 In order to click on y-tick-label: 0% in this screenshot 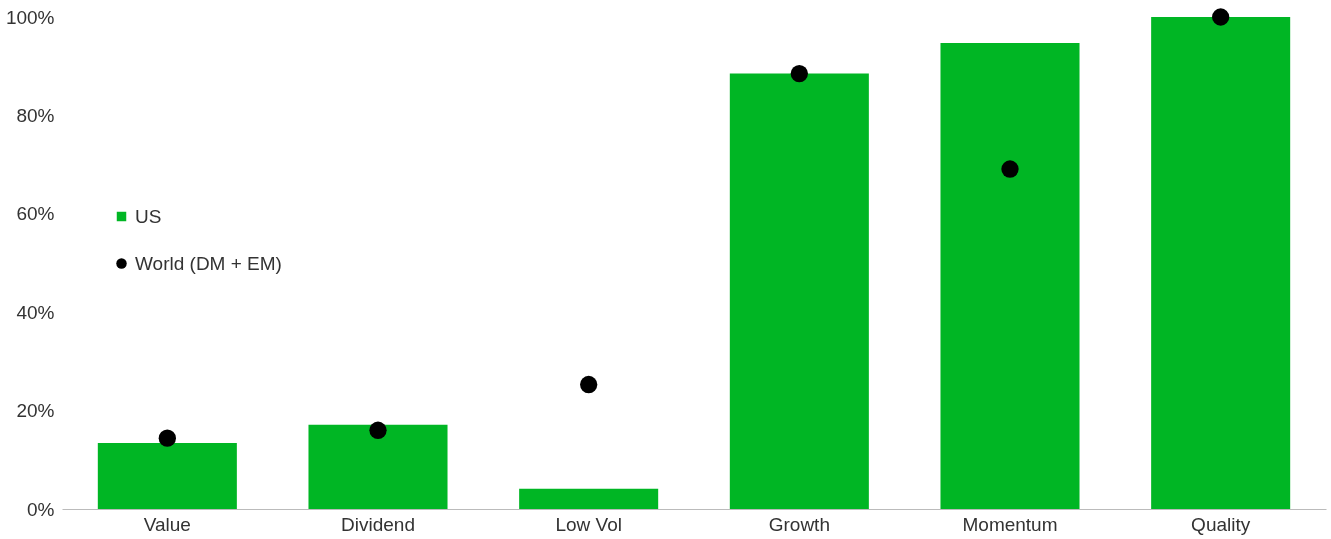, I will do `click(41, 509)`.